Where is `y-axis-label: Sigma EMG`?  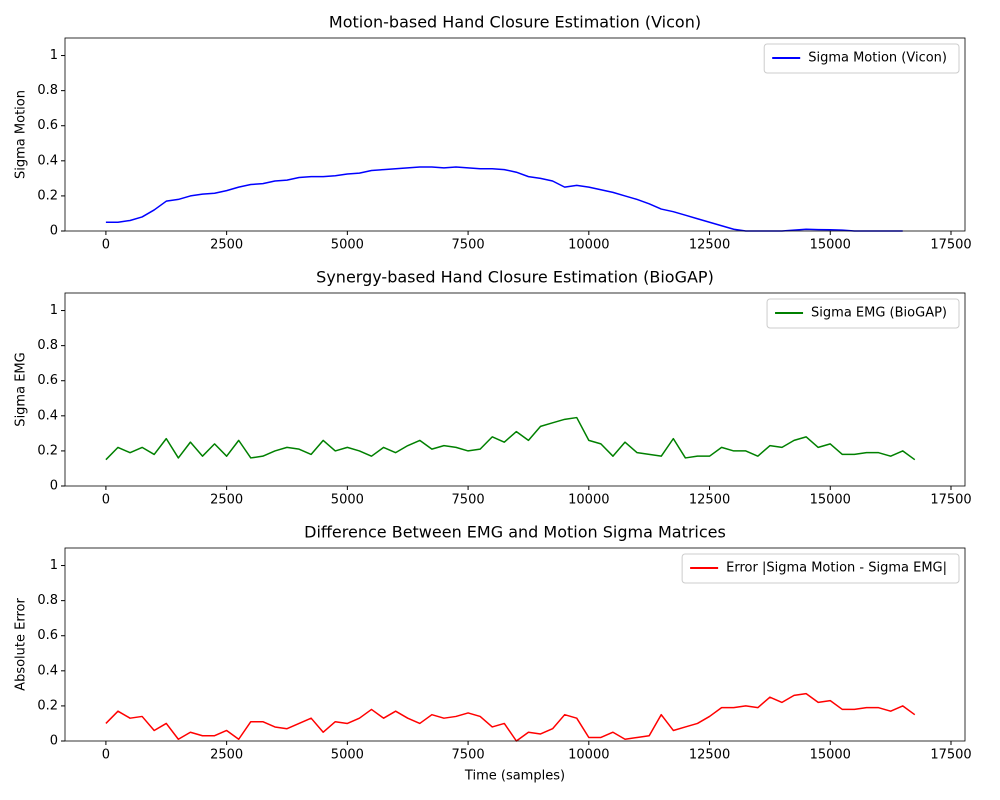
y-axis-label: Sigma EMG is located at coordinates (21, 389).